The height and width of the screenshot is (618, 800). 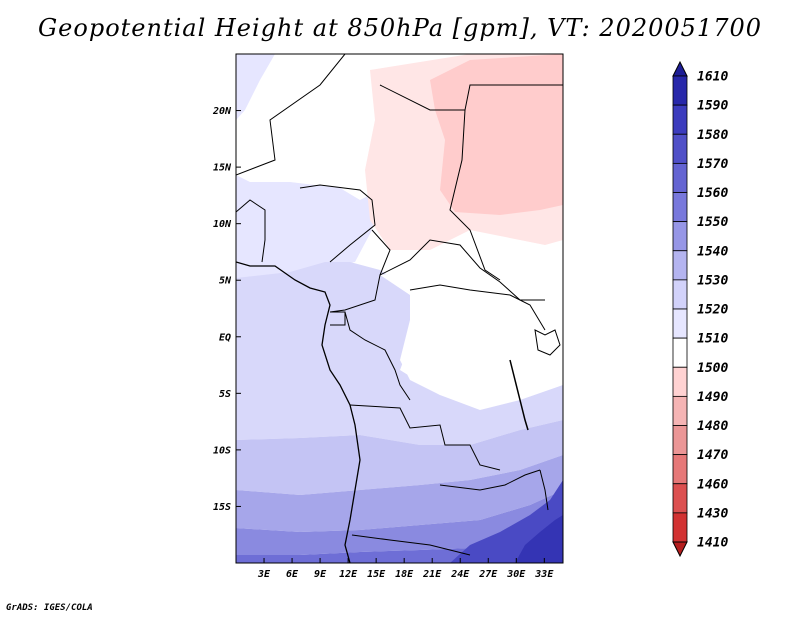 What do you see at coordinates (712, 164) in the screenshot?
I see `colorbar-label: 1570` at bounding box center [712, 164].